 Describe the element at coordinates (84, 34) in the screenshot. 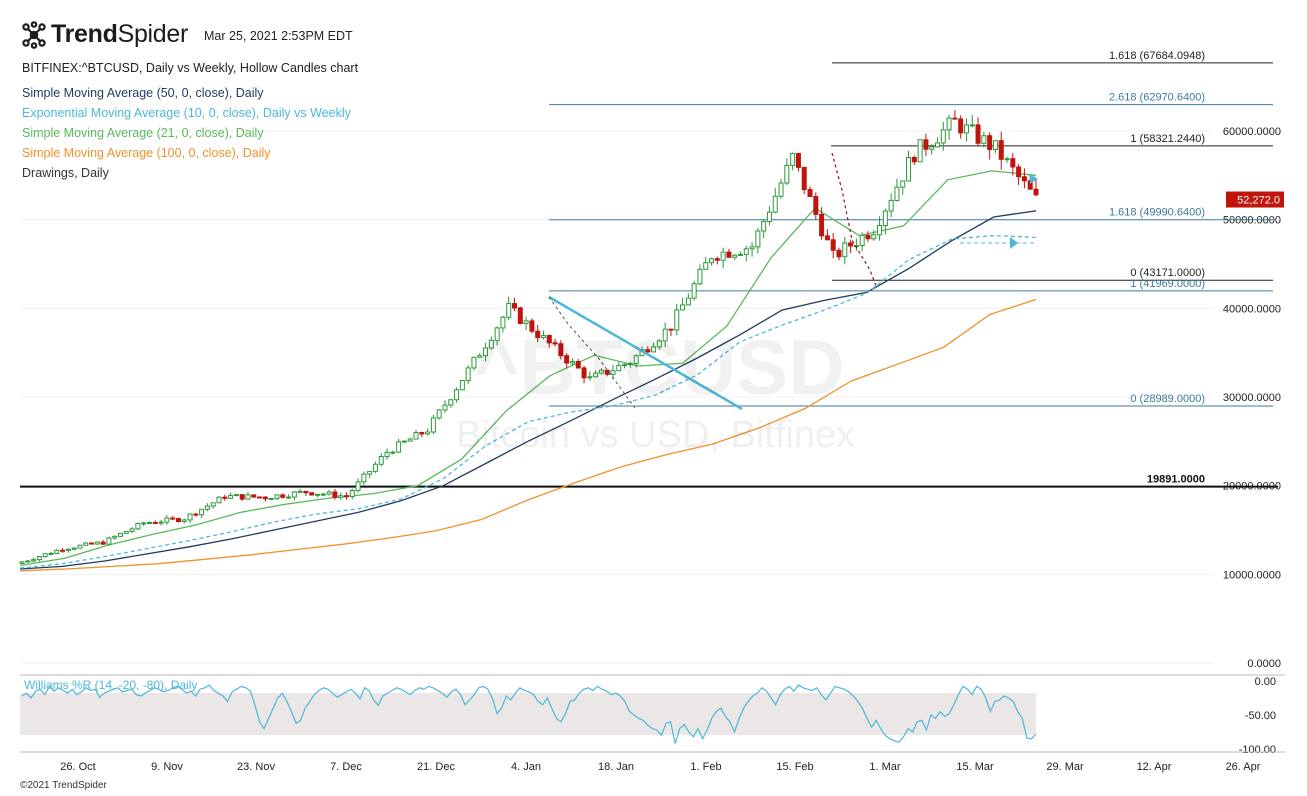

I see `brand-name-bold: Trend` at that location.